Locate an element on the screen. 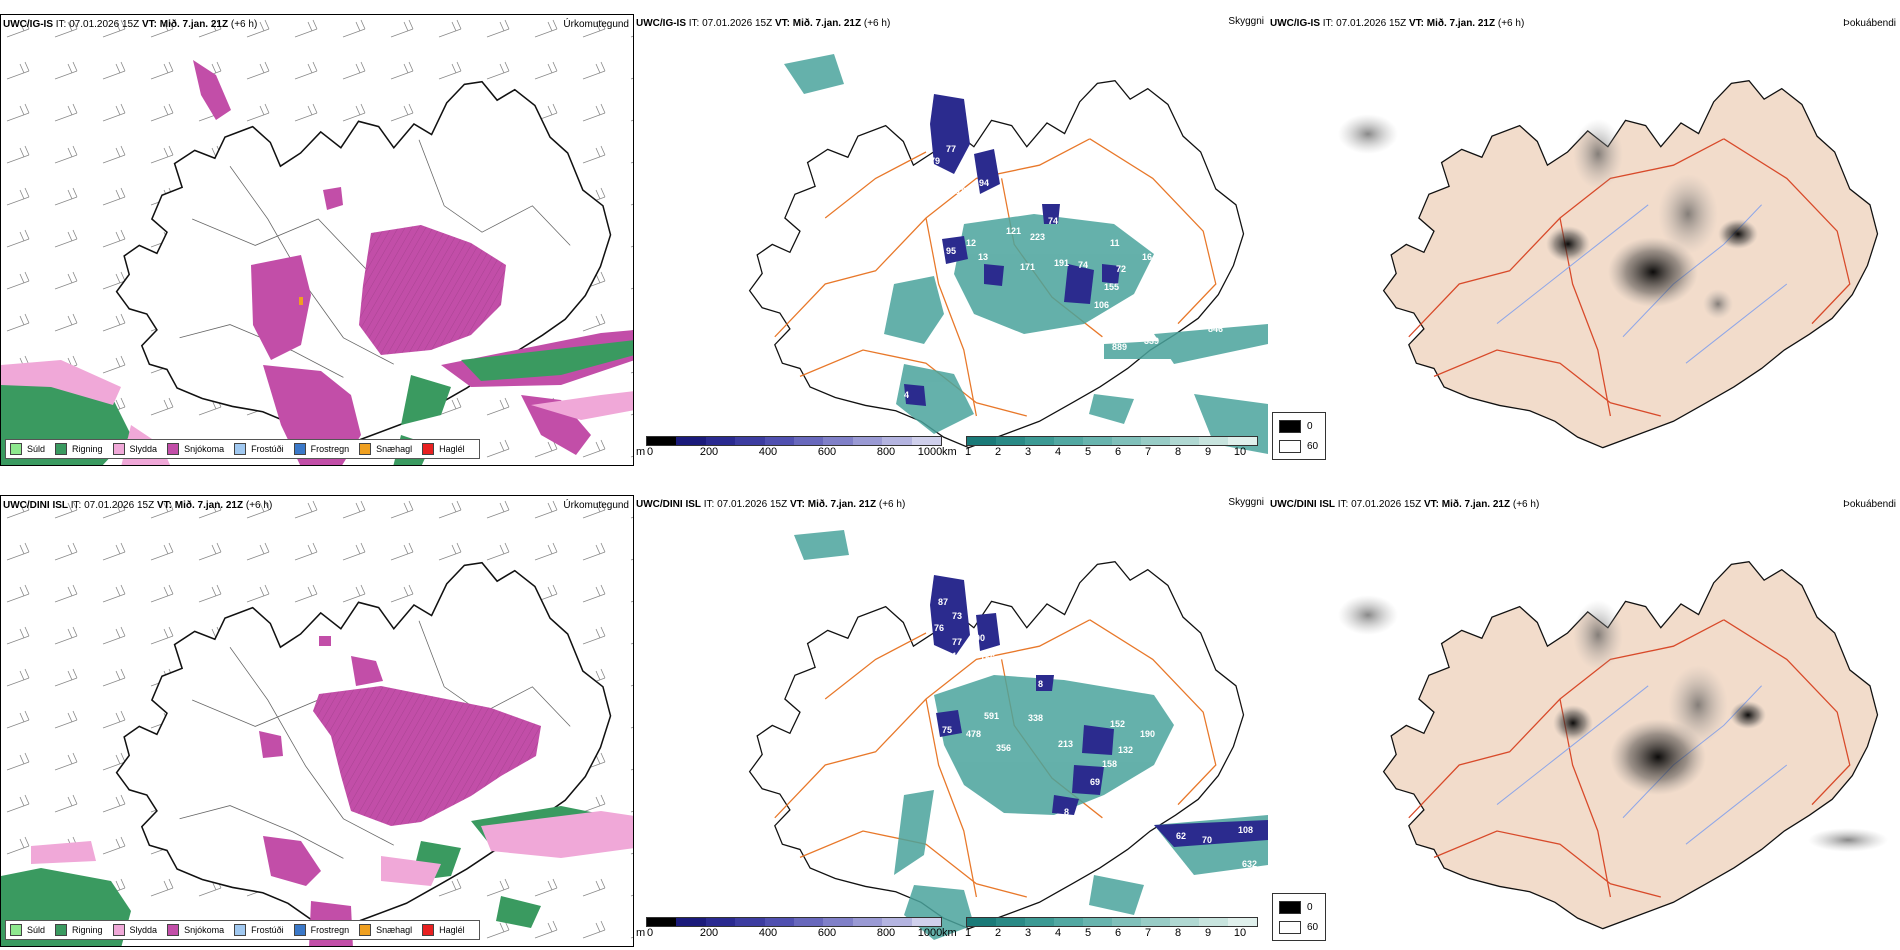  ceiling-tick: 600 is located at coordinates (827, 452).